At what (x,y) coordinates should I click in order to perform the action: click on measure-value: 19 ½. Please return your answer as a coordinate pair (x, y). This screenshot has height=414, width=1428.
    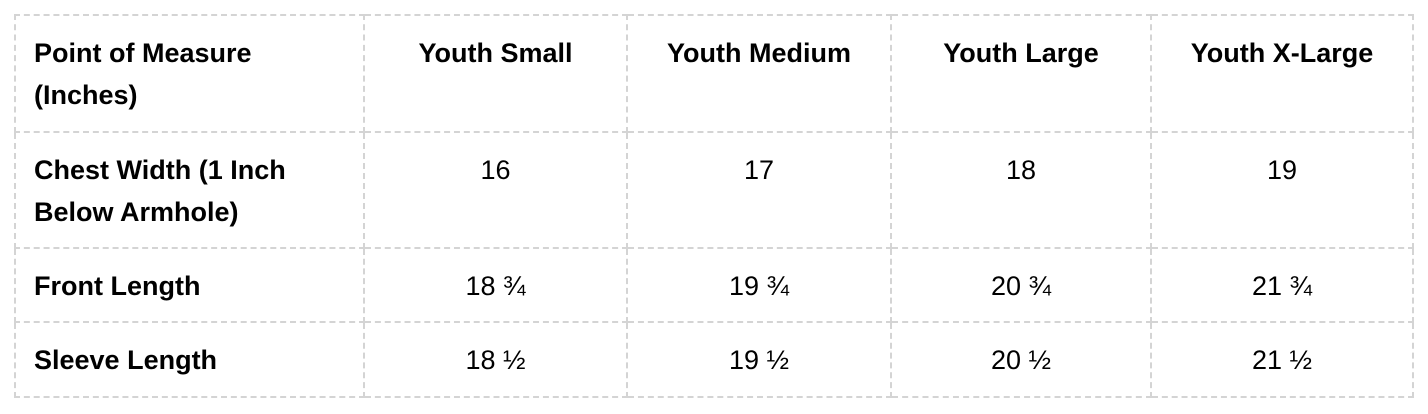
    Looking at the image, I should click on (759, 359).